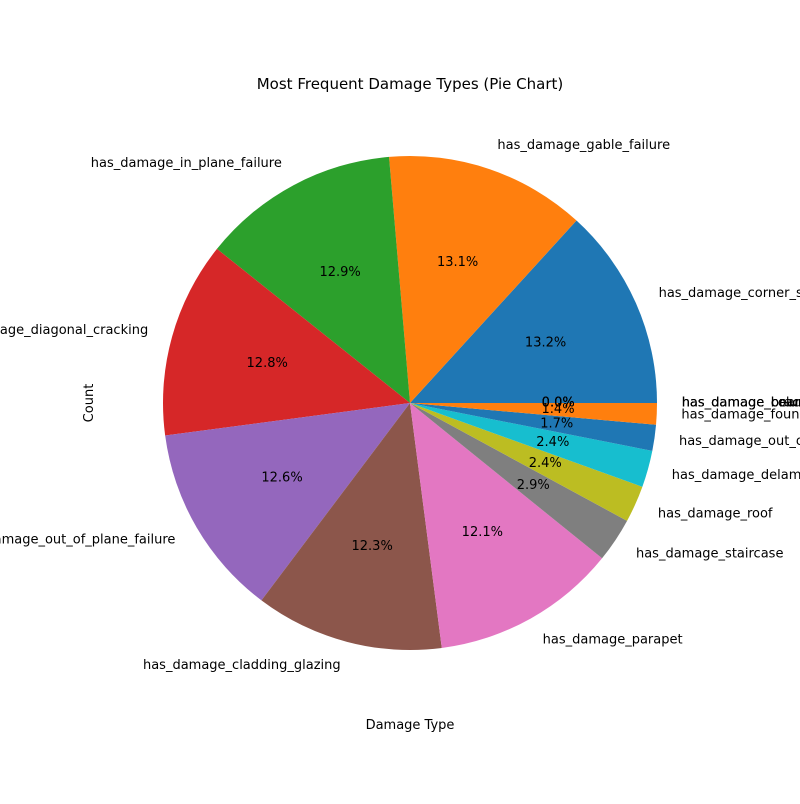 Image resolution: width=800 pixels, height=804 pixels. I want to click on slice-label-has-damage-delamination: has_damage_delamination, so click(736, 475).